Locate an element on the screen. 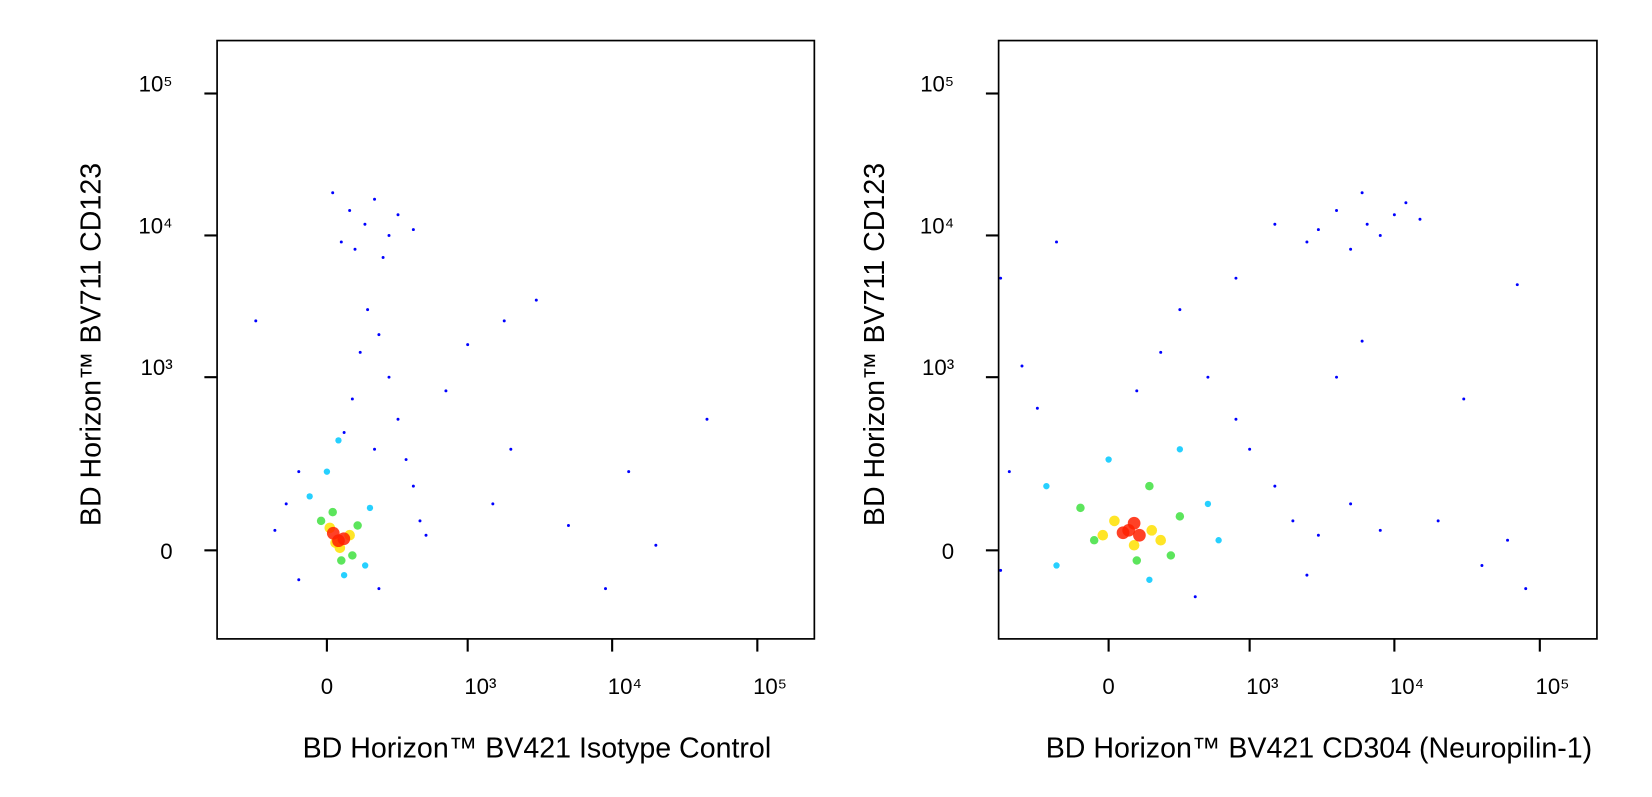  x-axis-title: BD Horizon™ BV421 Isotype Control is located at coordinates (537, 748).